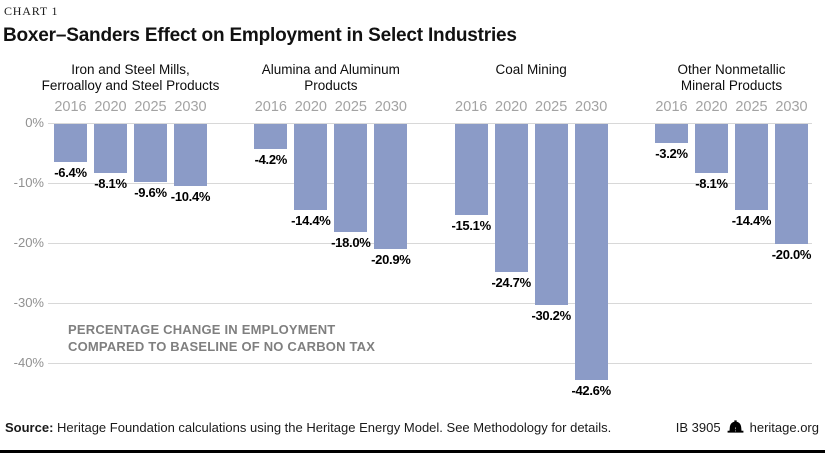 The width and height of the screenshot is (825, 460). I want to click on y-axis-tick: -10%, so click(28, 182).